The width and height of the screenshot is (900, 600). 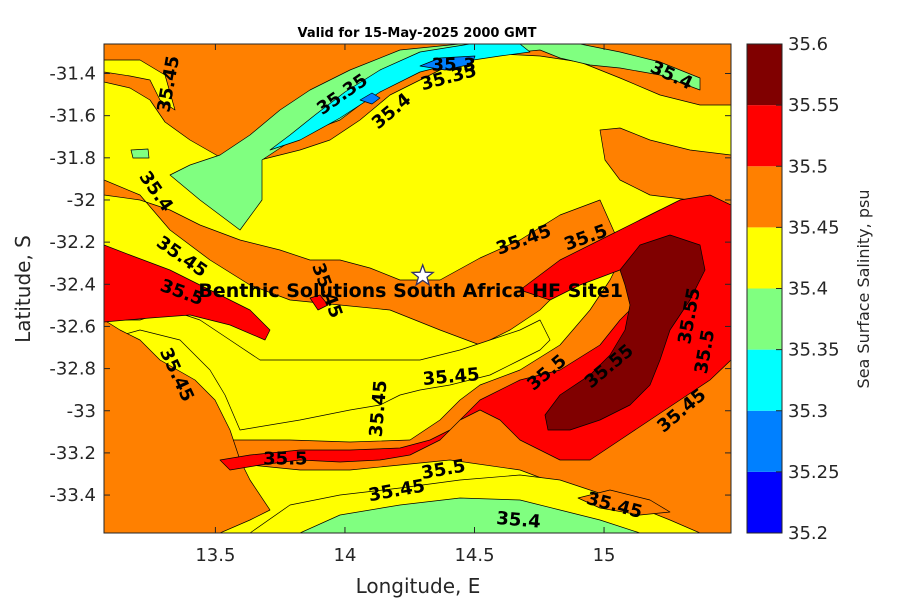 I want to click on y-tick-label: -33.2, so click(x=72, y=453).